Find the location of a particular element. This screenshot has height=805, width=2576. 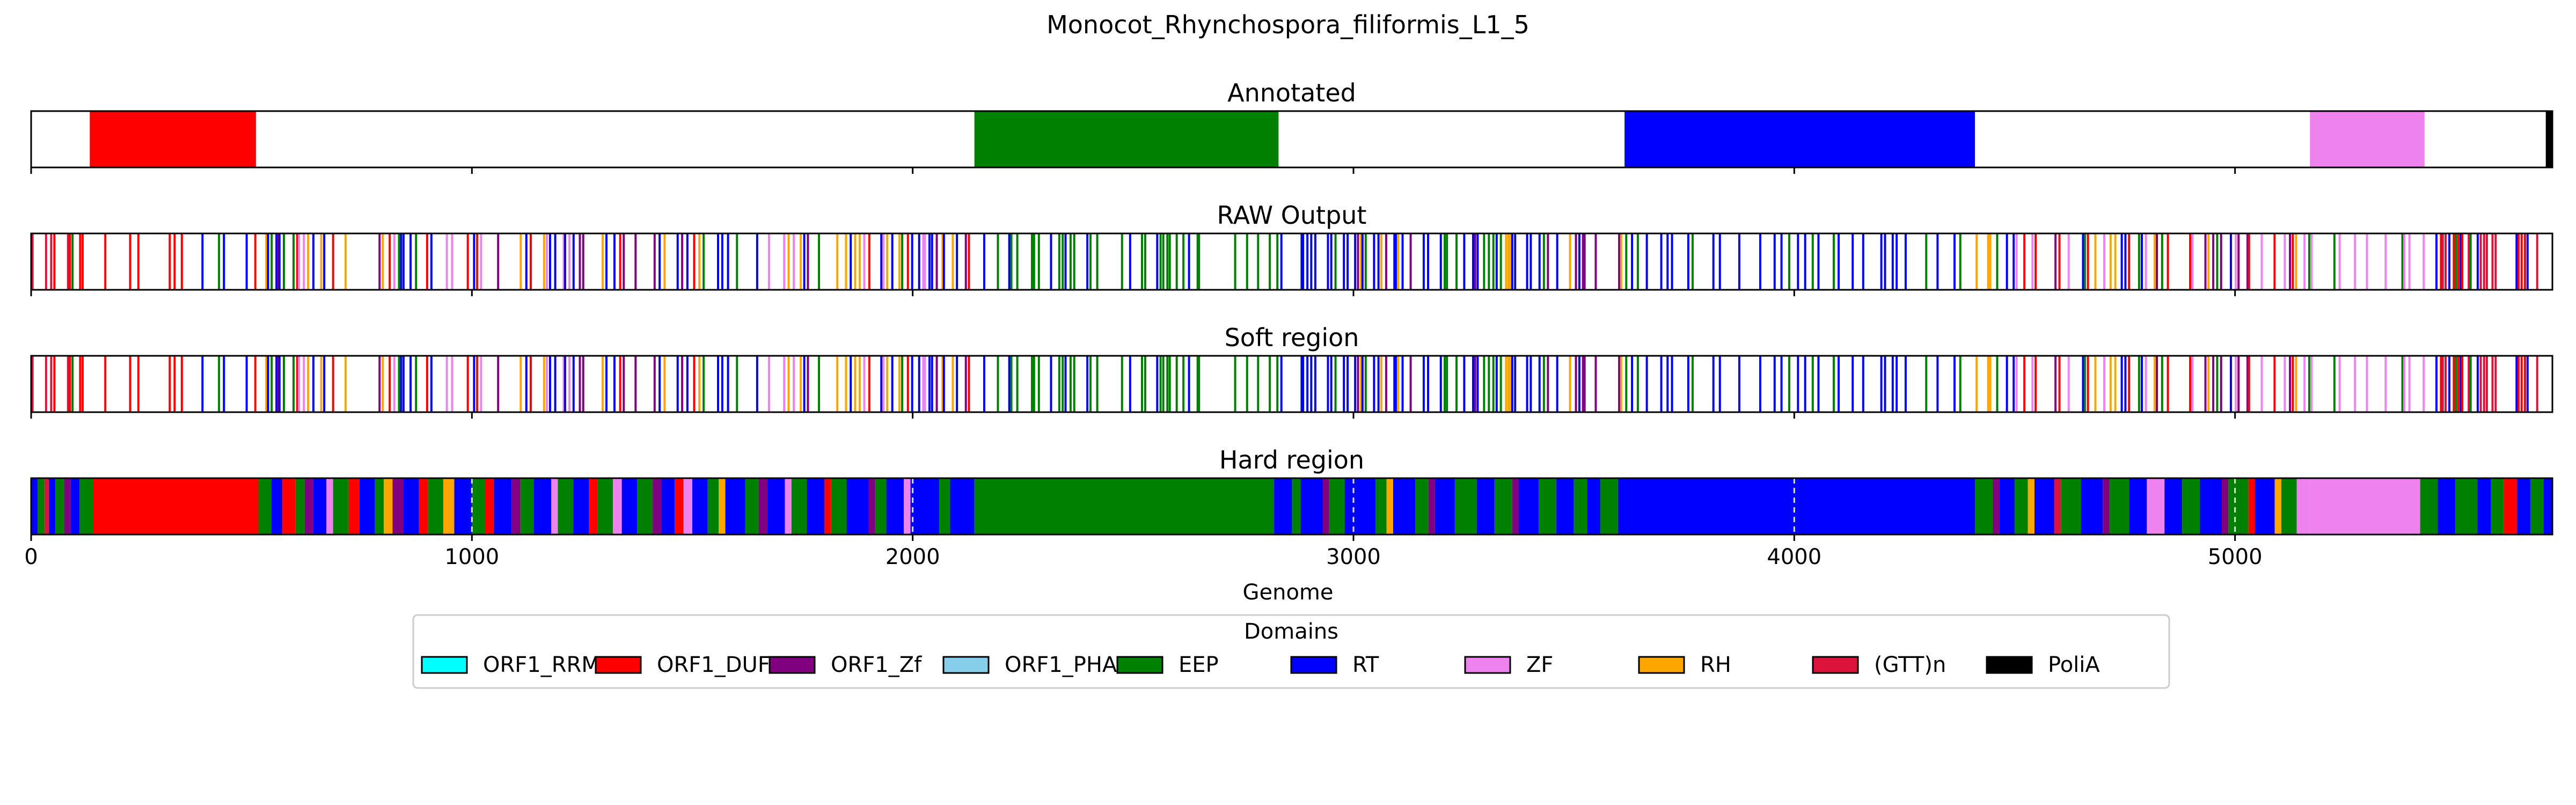

legend-label: RT is located at coordinates (1365, 665).